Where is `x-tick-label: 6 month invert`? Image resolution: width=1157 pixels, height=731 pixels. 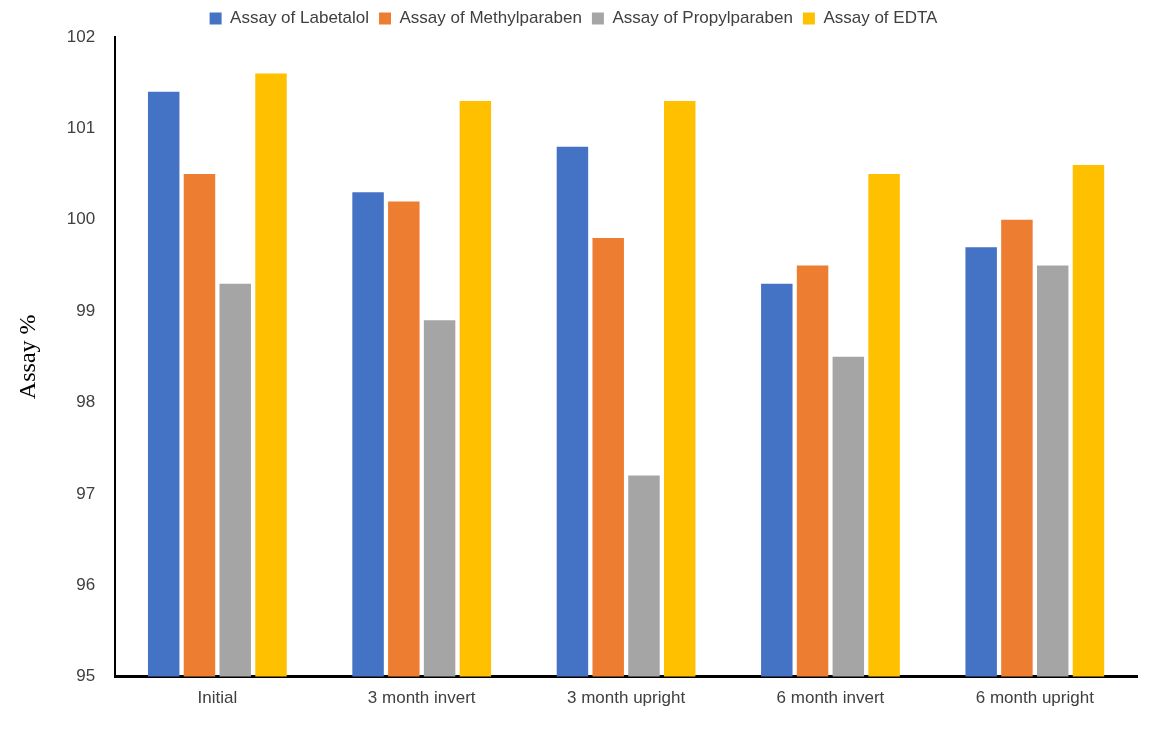
x-tick-label: 6 month invert is located at coordinates (830, 698).